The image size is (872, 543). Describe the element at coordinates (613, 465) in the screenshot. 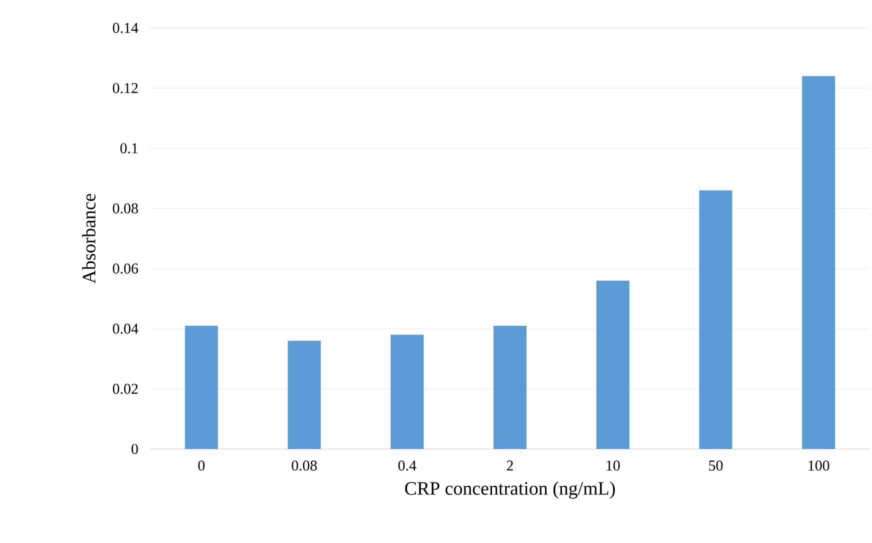

I see `x-tick-label: 10` at that location.